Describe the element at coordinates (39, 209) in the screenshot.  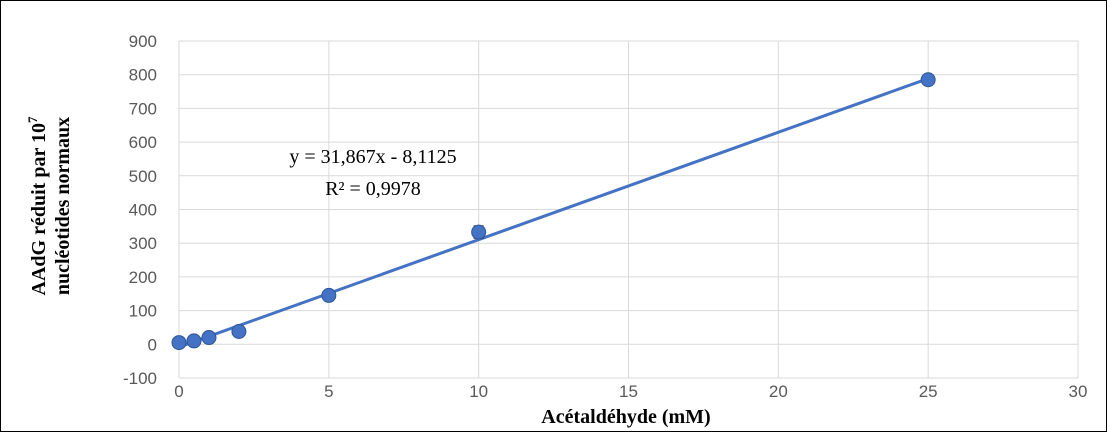
I see `y-axis-title-main: AAdG réduit par 10` at that location.